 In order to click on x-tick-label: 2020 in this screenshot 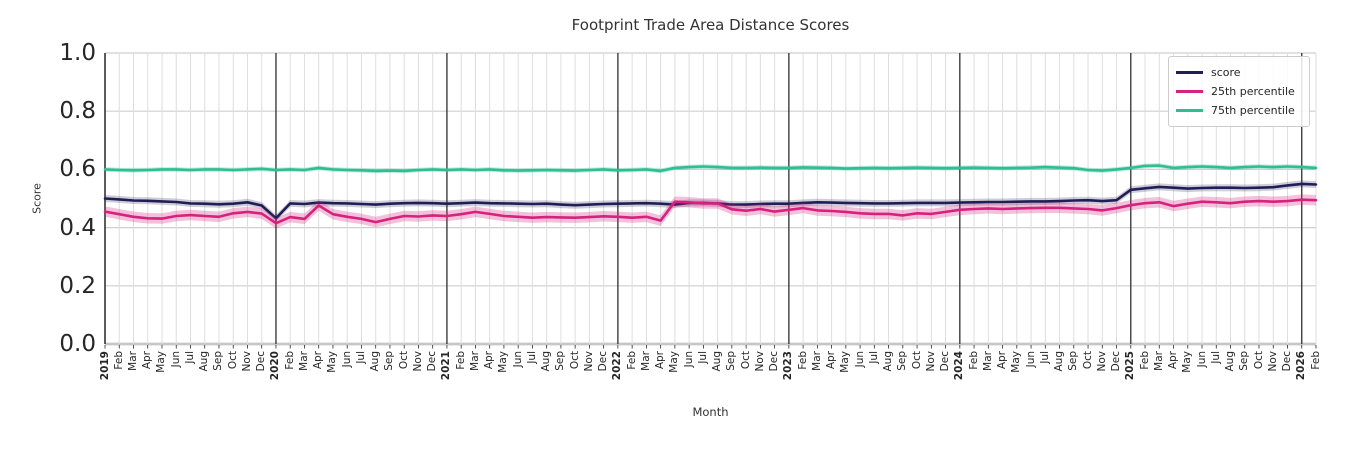, I will do `click(275, 366)`.